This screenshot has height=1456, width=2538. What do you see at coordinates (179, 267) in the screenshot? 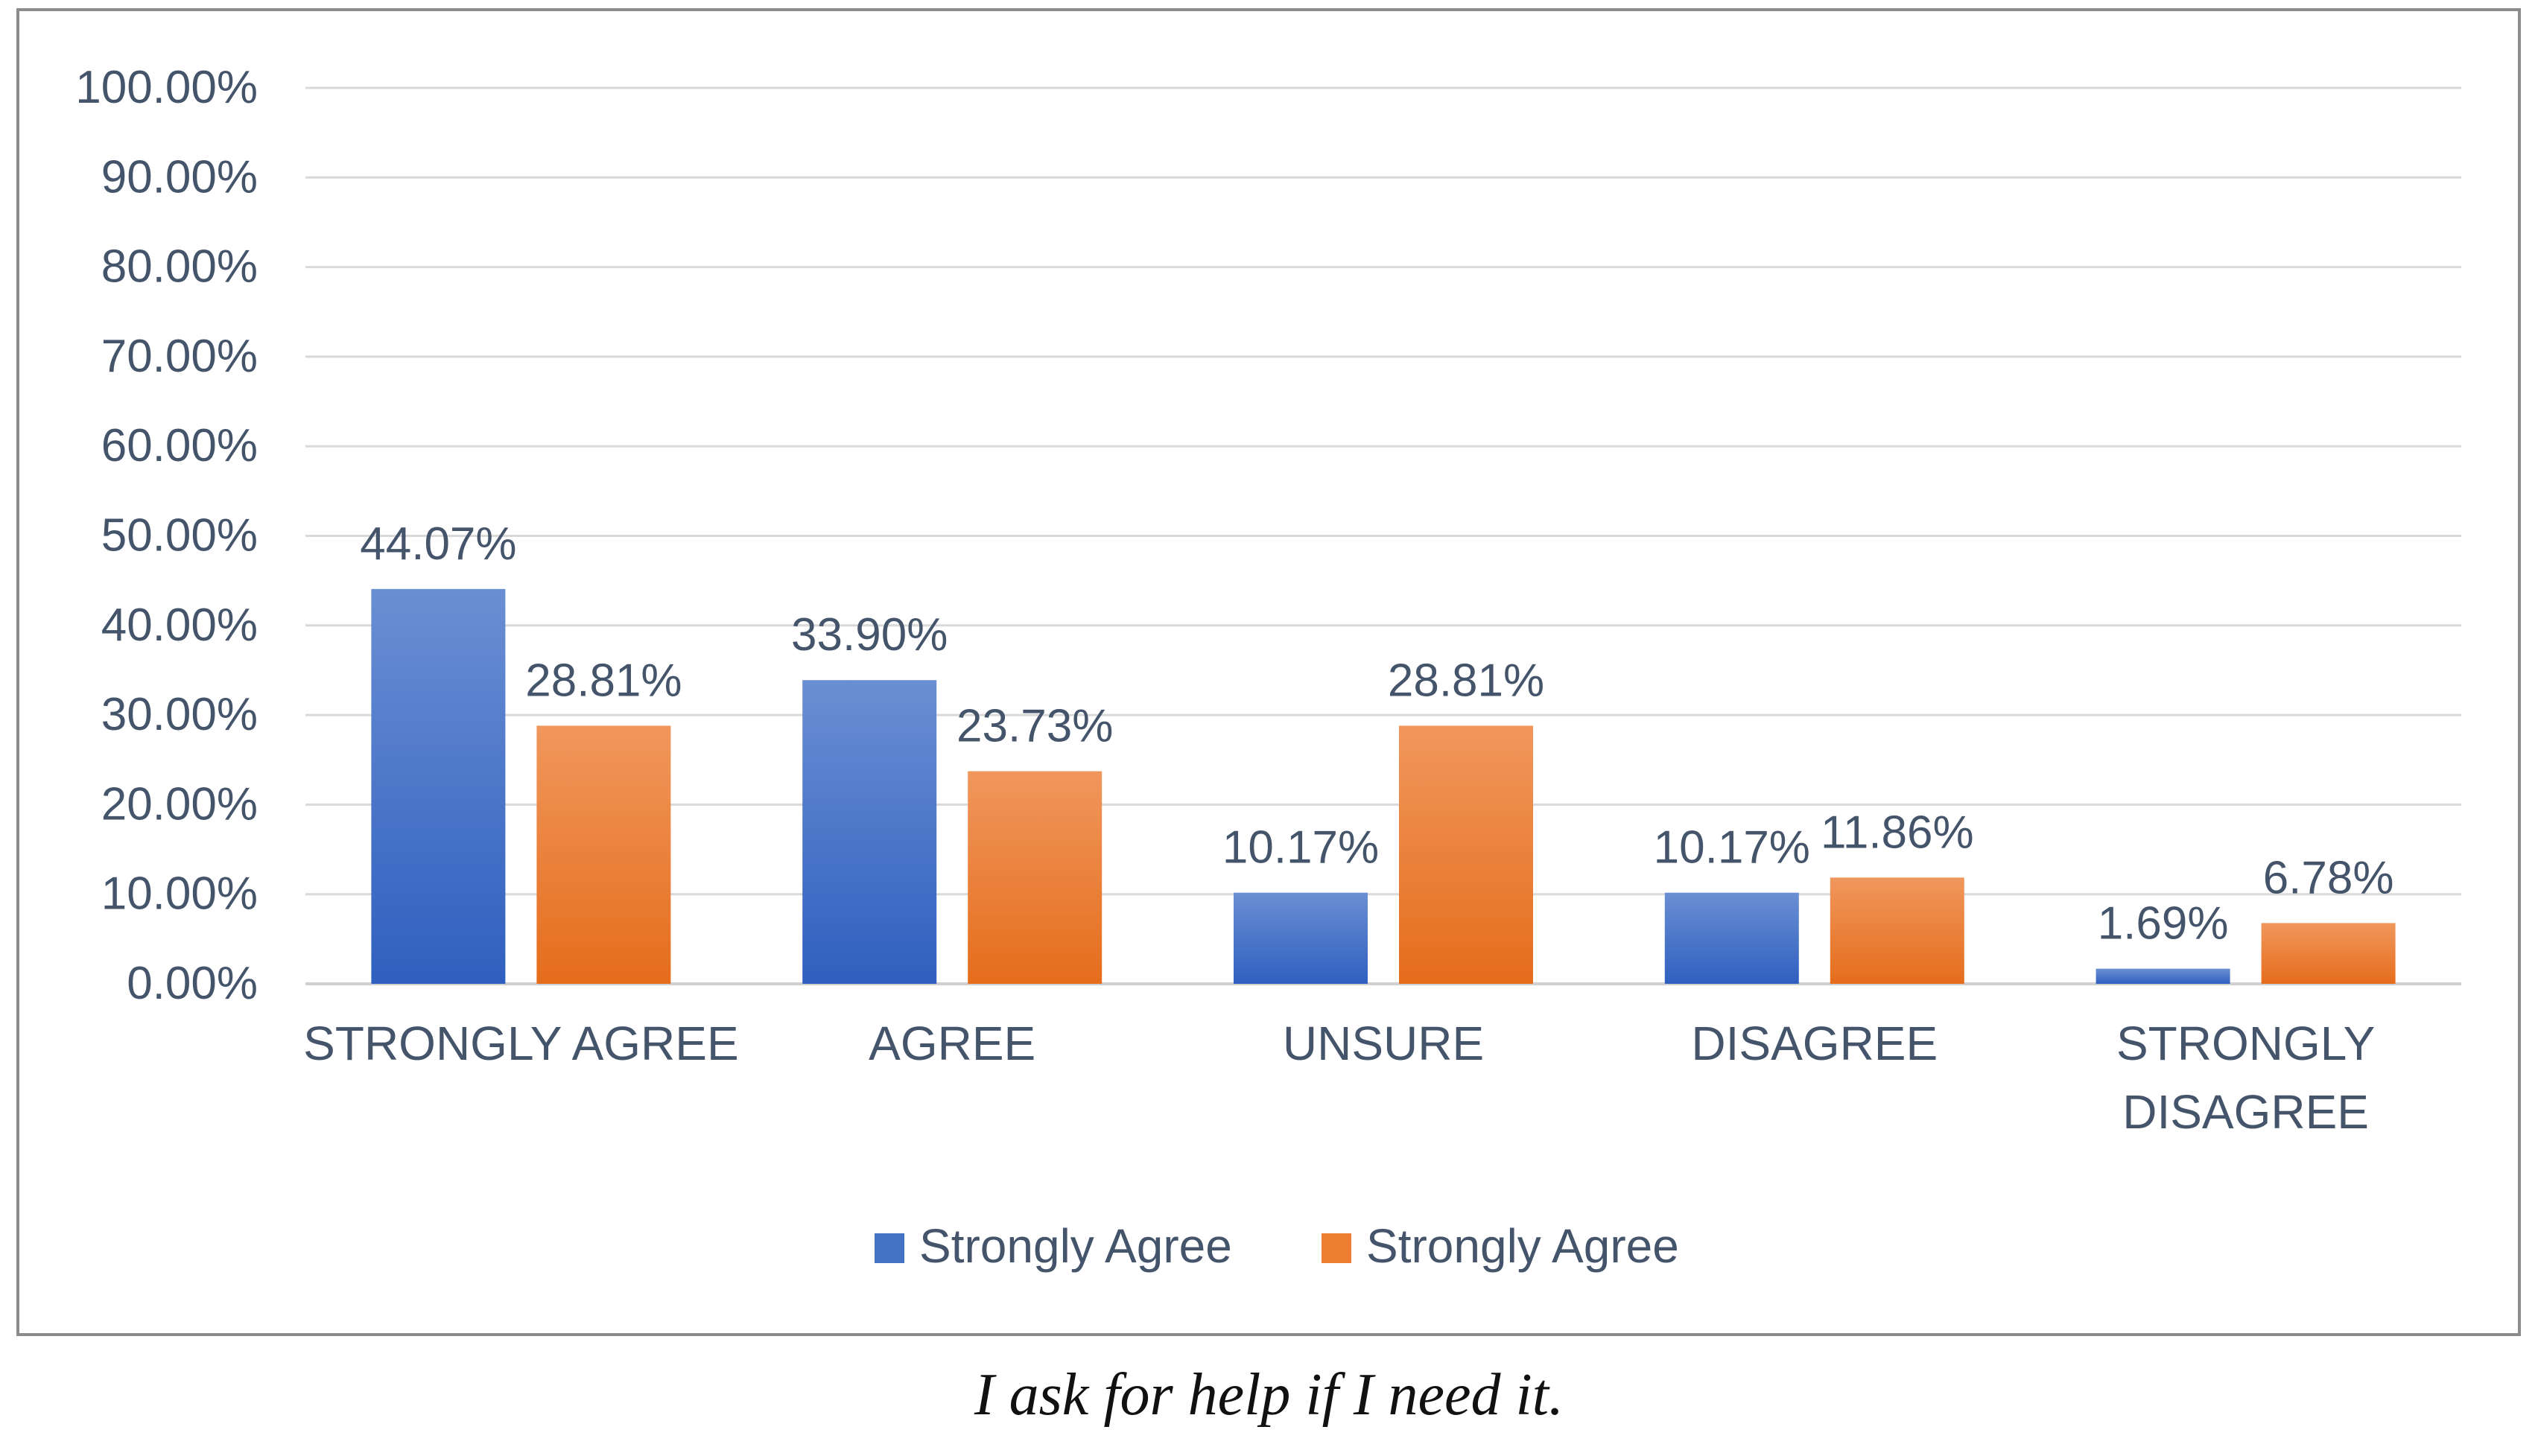
I see `y-tick-label: 80.00%` at bounding box center [179, 267].